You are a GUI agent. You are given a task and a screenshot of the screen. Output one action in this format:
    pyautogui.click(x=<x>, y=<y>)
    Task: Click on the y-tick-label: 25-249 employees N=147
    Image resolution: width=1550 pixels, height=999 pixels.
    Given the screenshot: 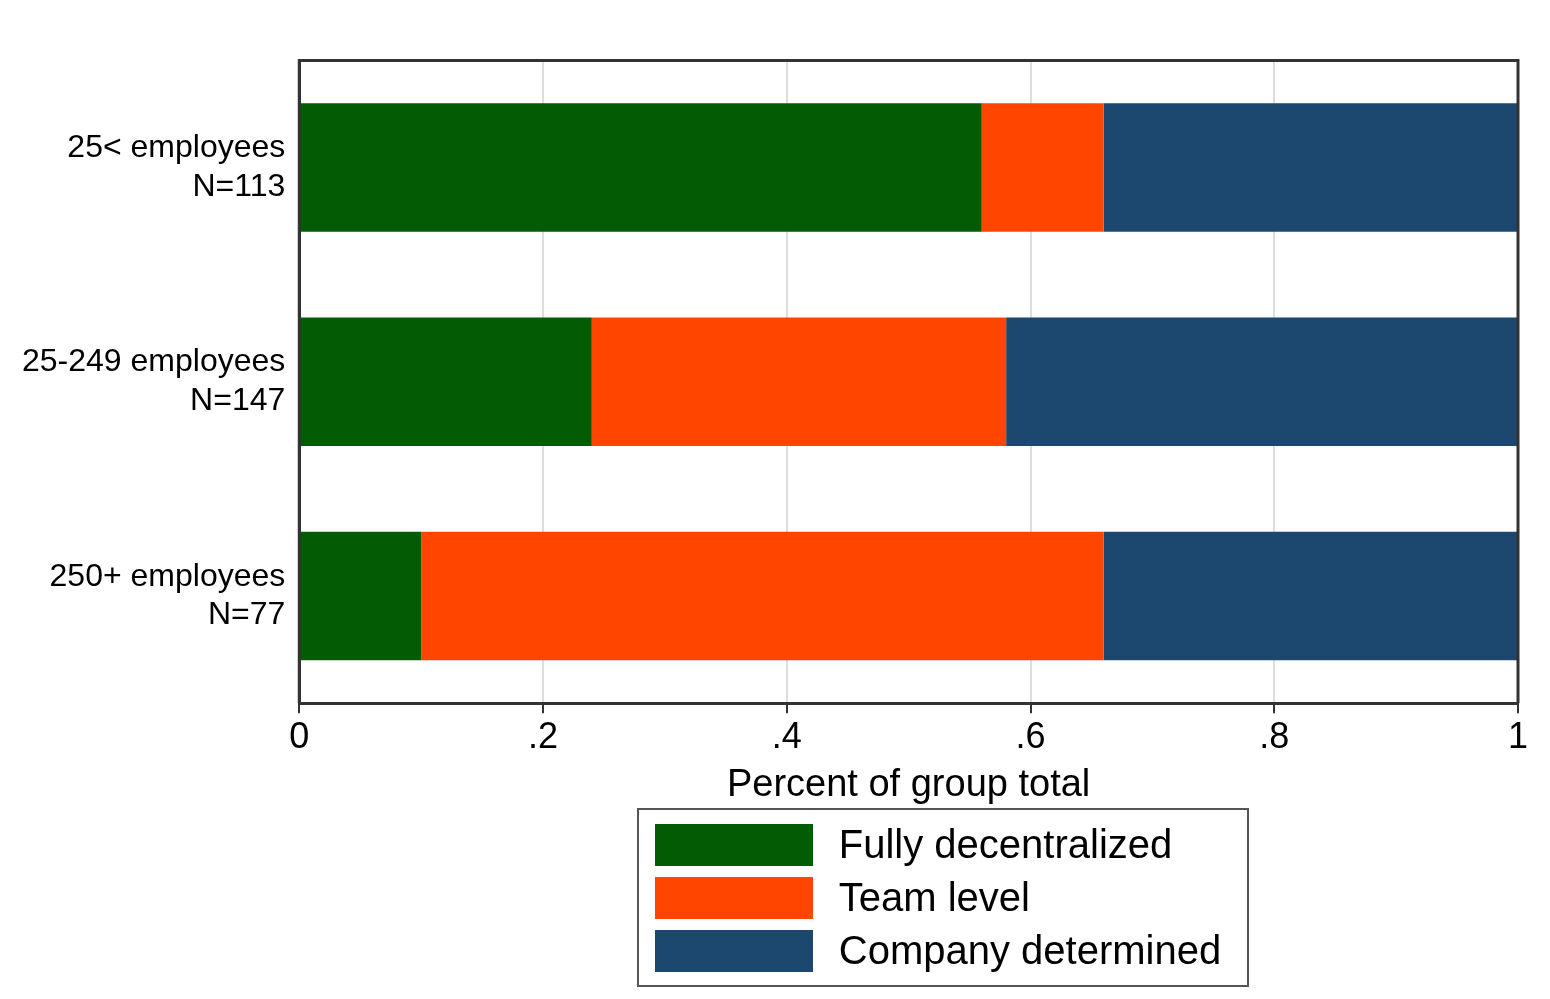 What is the action you would take?
    pyautogui.click(x=154, y=379)
    